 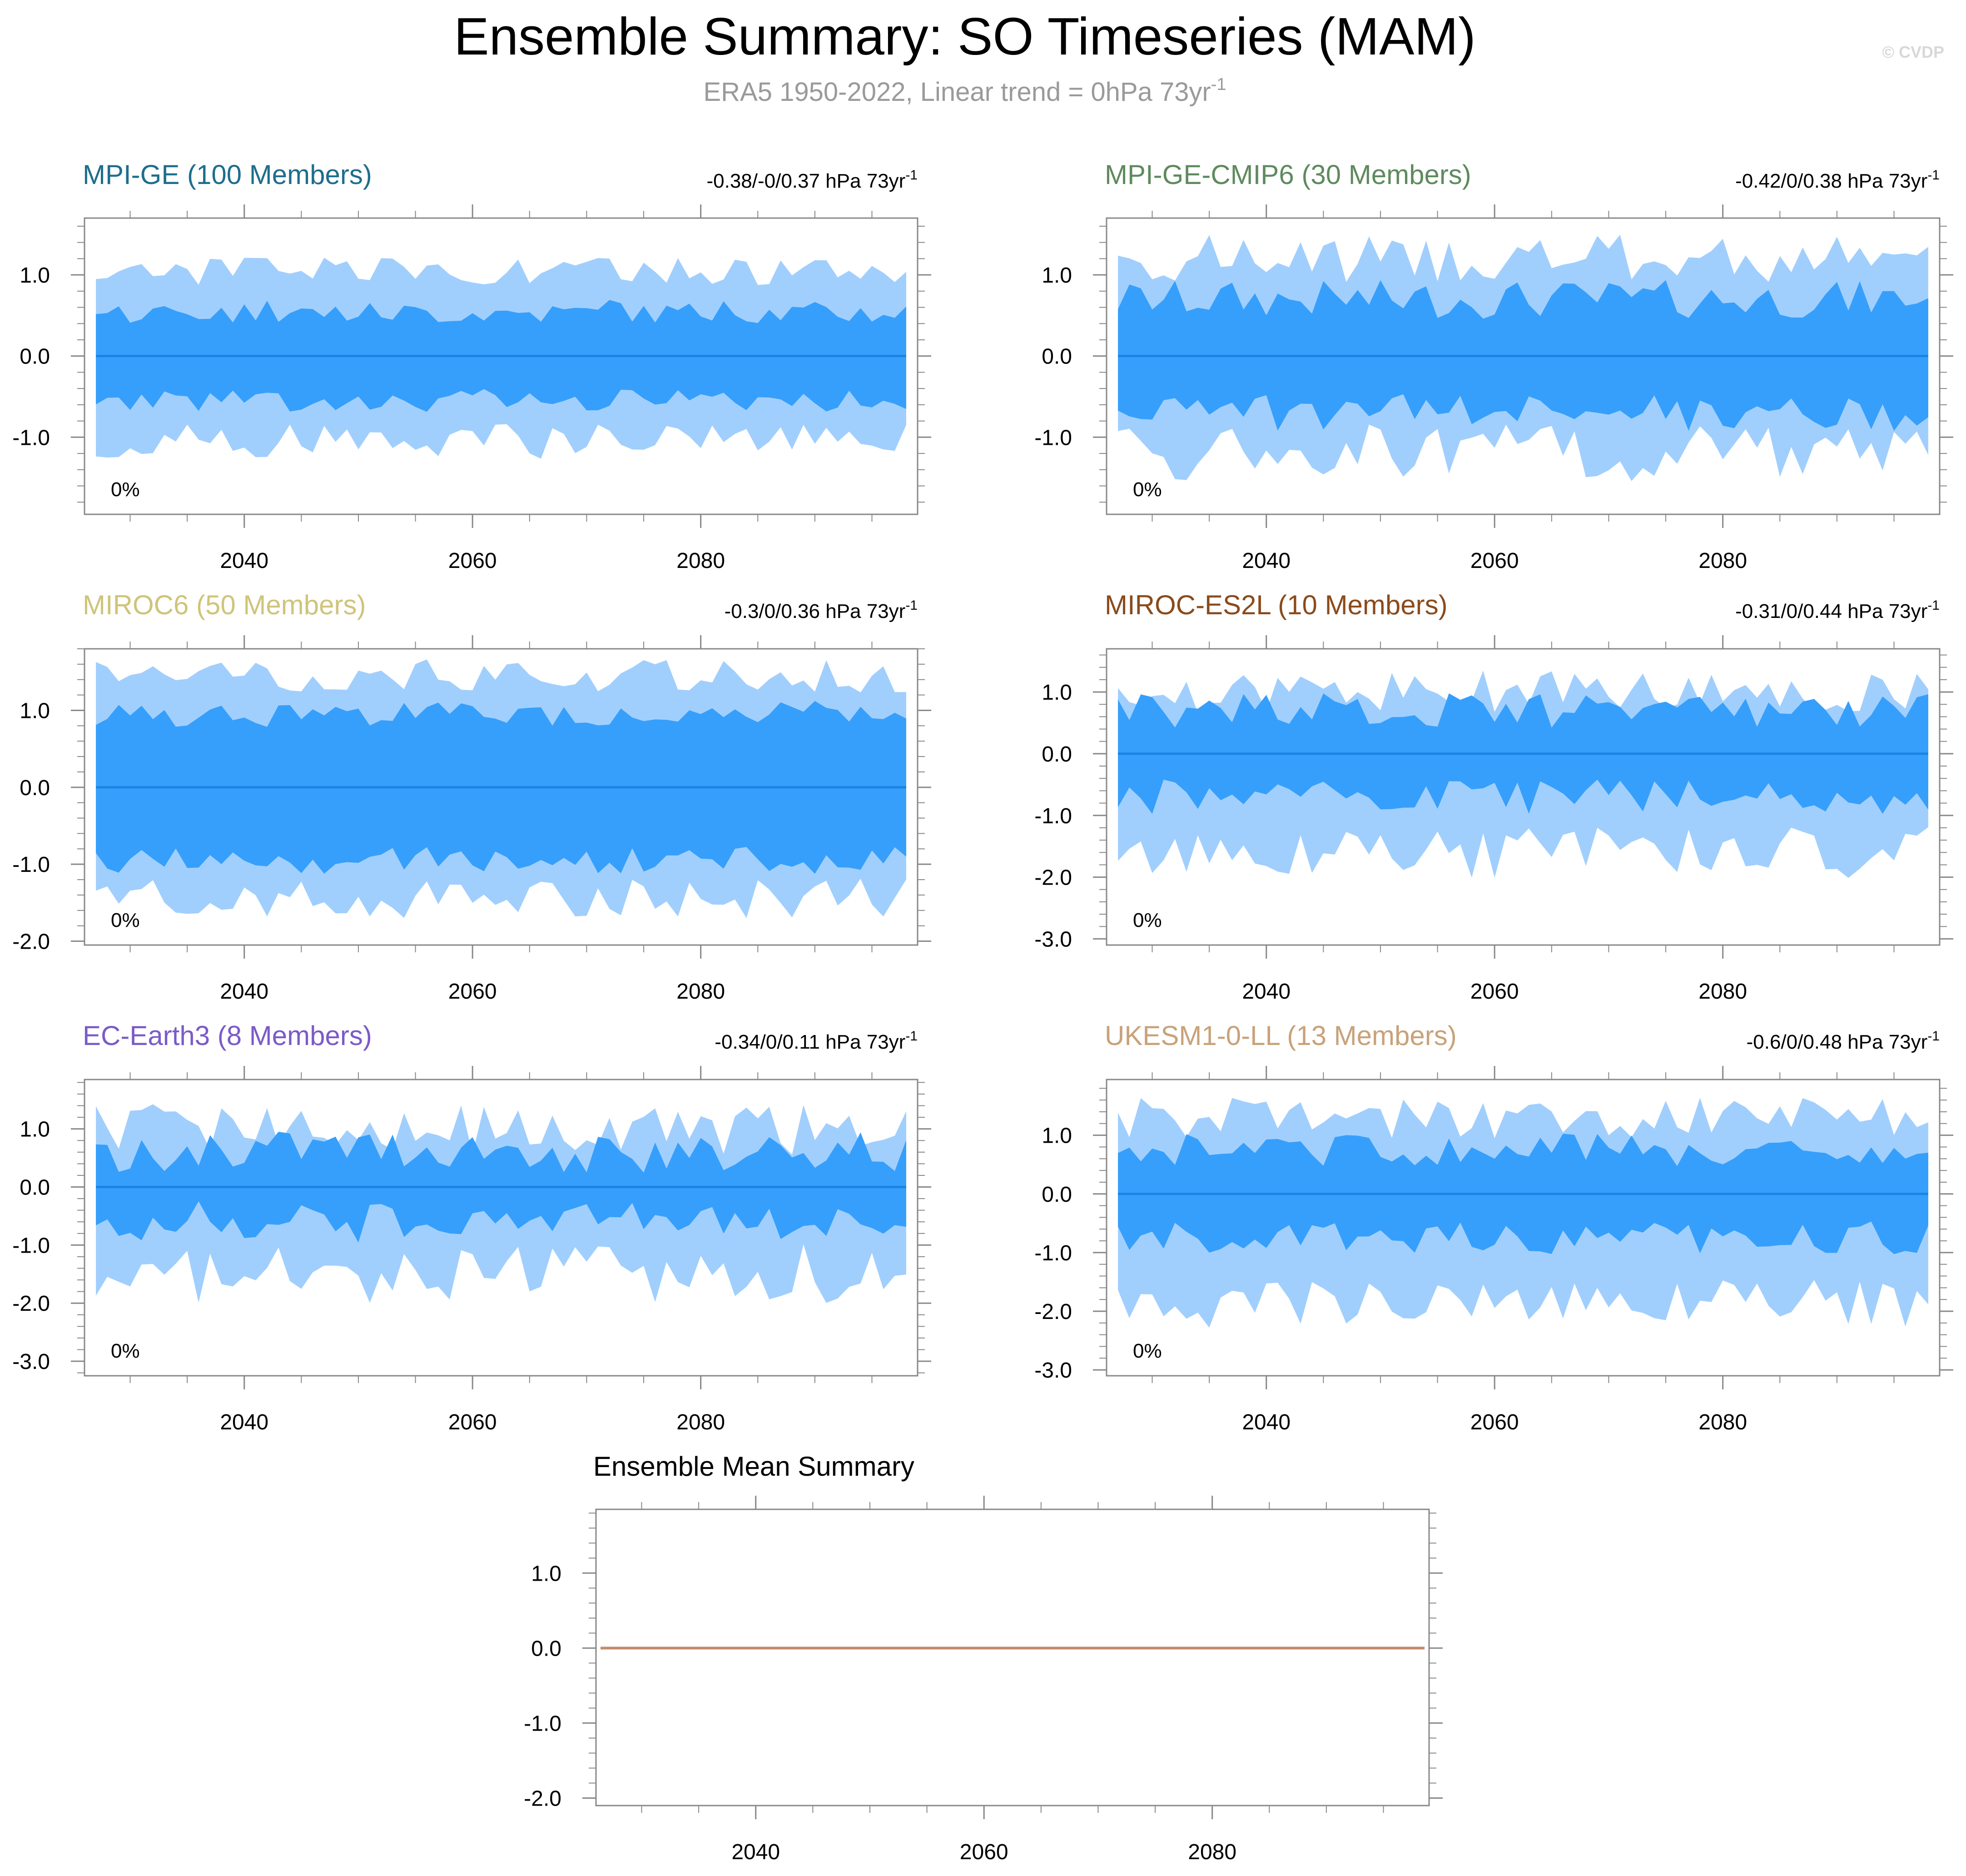 What do you see at coordinates (1831, 611) in the screenshot?
I see `stat-main: -0.31/0/0.44 hPa 73yr` at bounding box center [1831, 611].